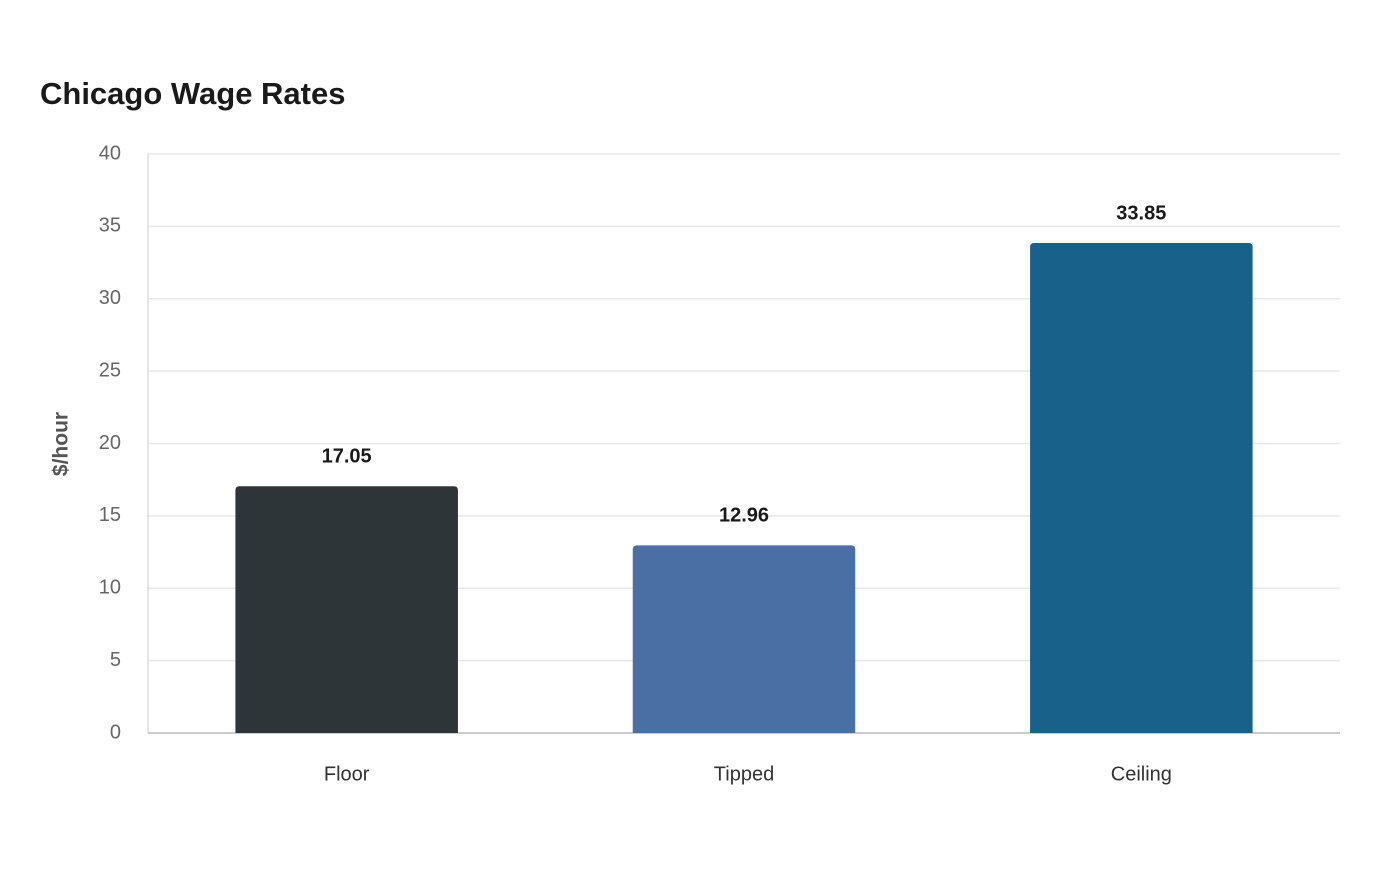  What do you see at coordinates (61, 444) in the screenshot?
I see `y-axis-label: $/hour` at bounding box center [61, 444].